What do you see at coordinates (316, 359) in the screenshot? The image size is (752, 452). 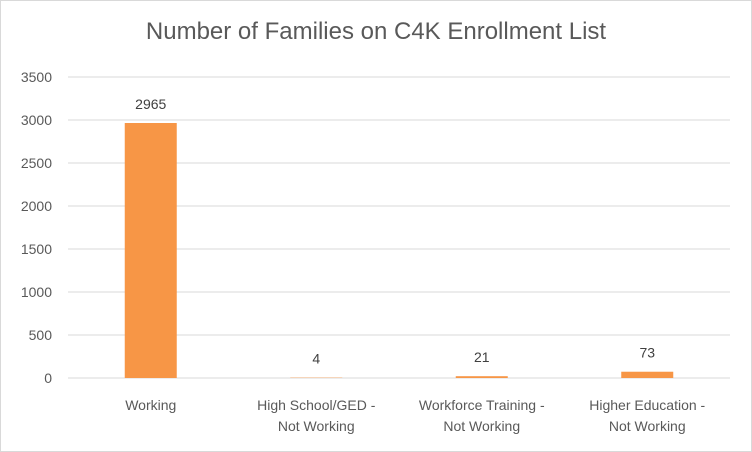 I see `data-label: 4` at bounding box center [316, 359].